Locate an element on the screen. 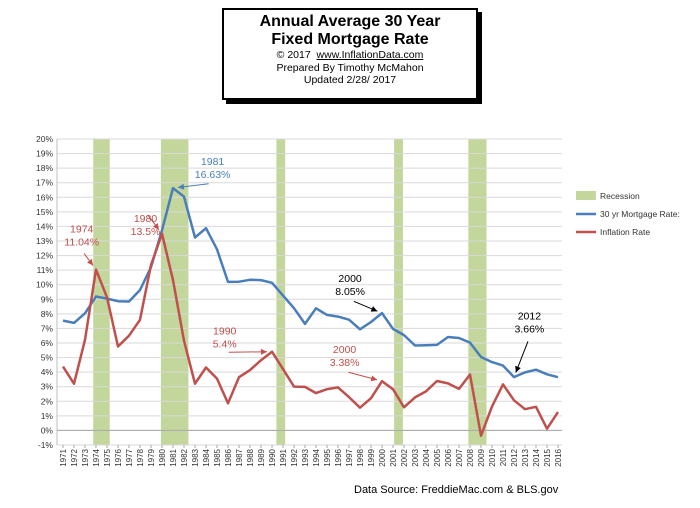 This screenshot has width=700, height=508. y-tick-label: 4% is located at coordinates (47, 372).